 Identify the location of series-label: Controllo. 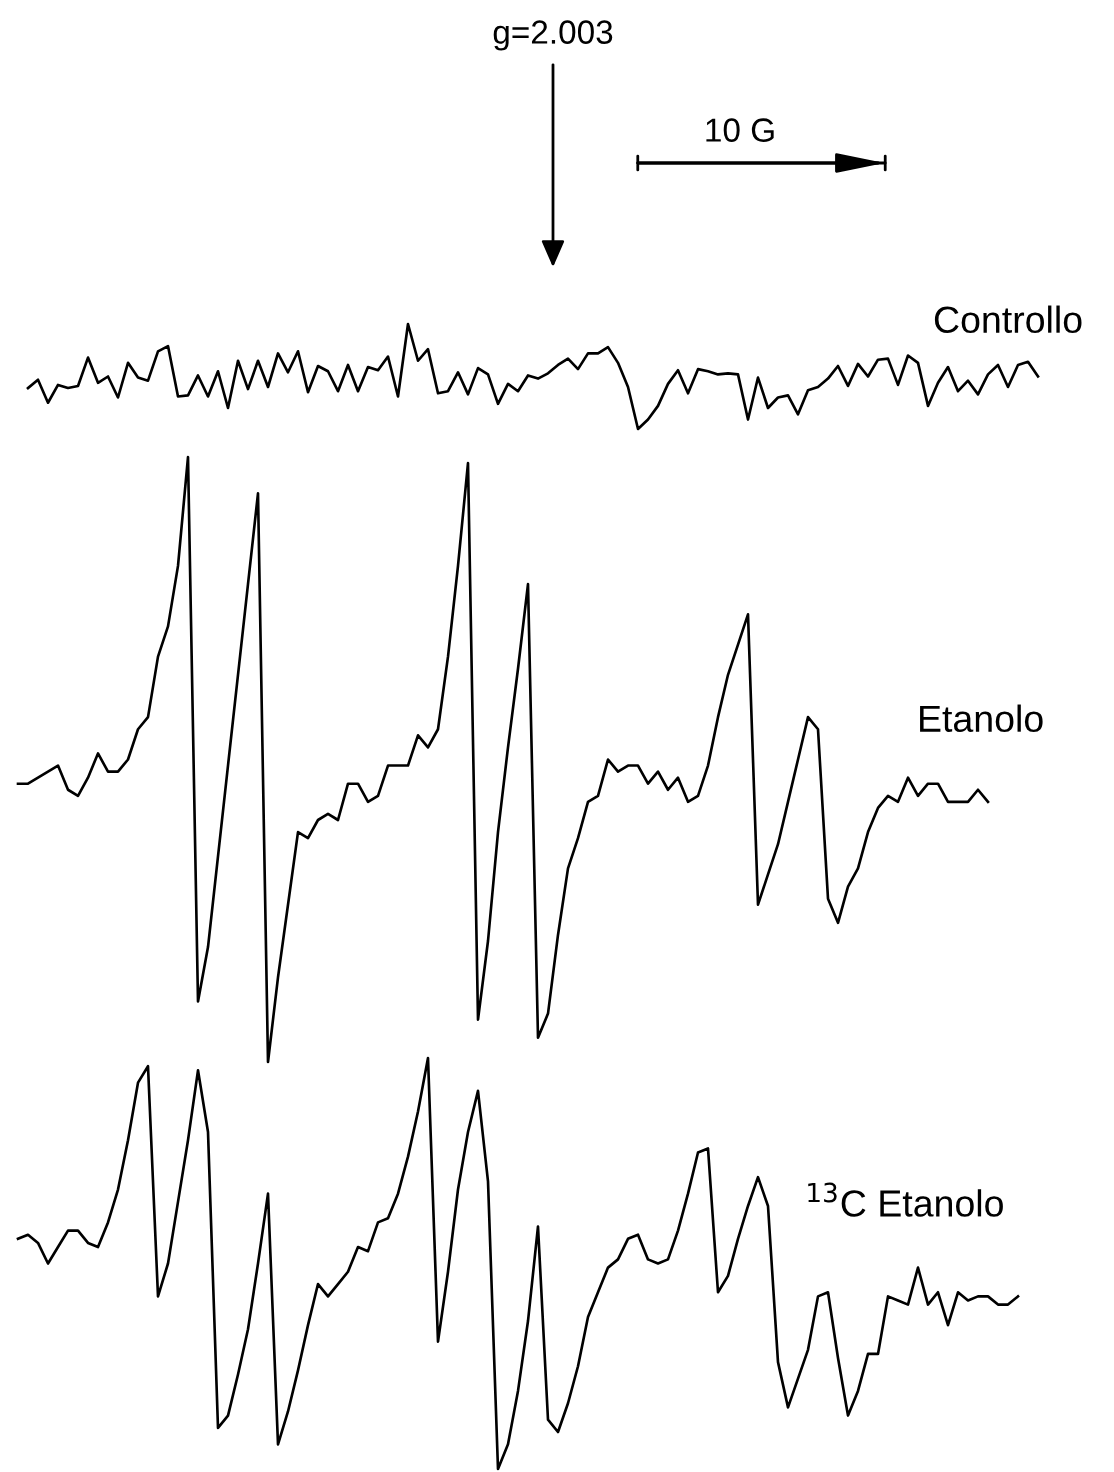
(1008, 319).